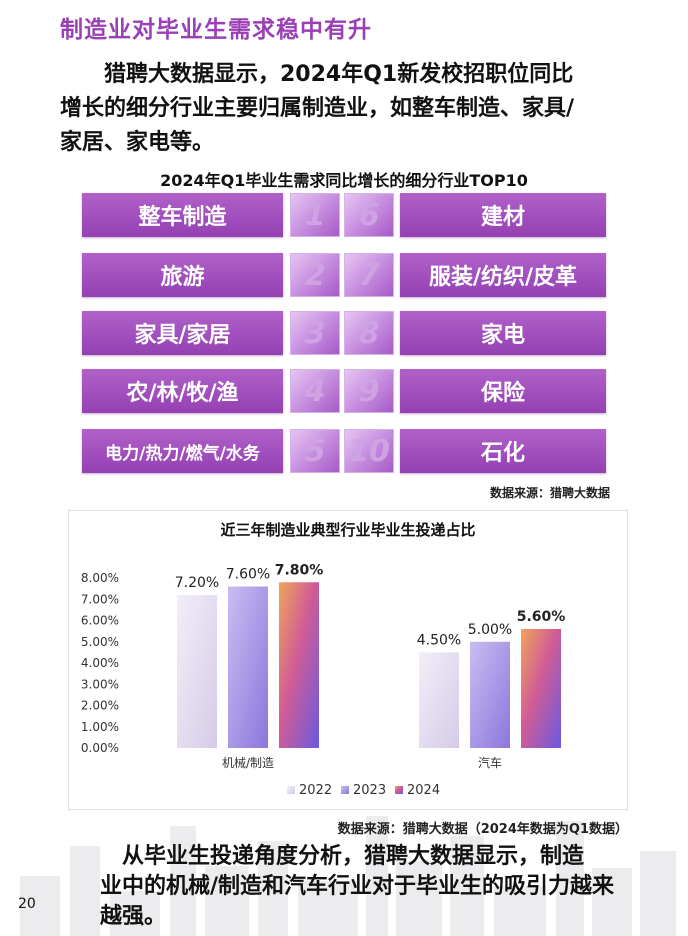 Image resolution: width=688 pixels, height=936 pixels. I want to click on industry-tile-6: 建材, so click(503, 215).